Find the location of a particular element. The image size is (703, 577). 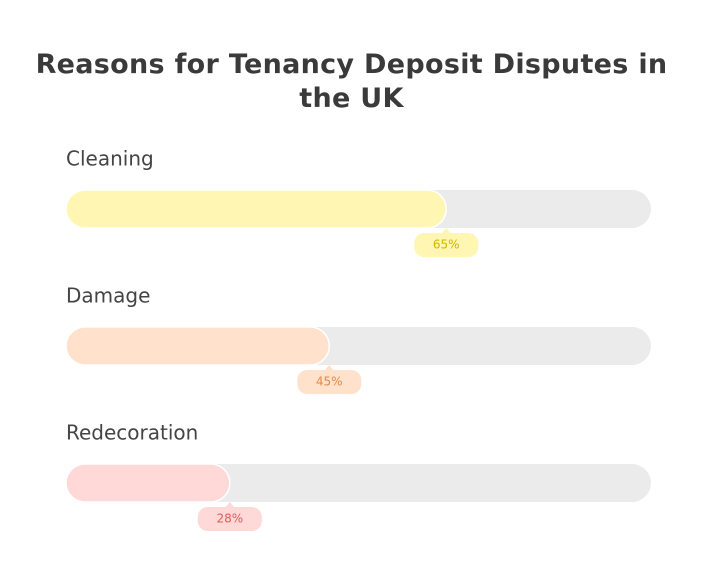

category-label: Damage is located at coordinates (108, 296).